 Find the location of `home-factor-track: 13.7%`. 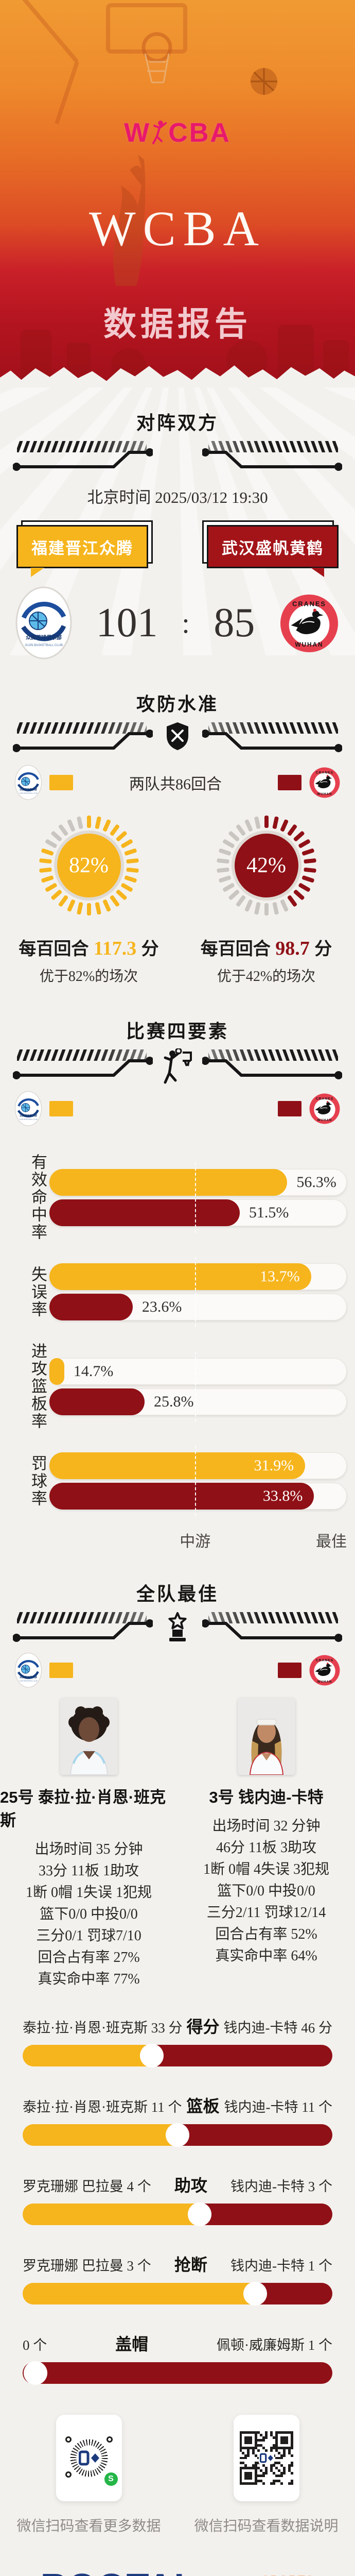

home-factor-track: 13.7% is located at coordinates (198, 1276).